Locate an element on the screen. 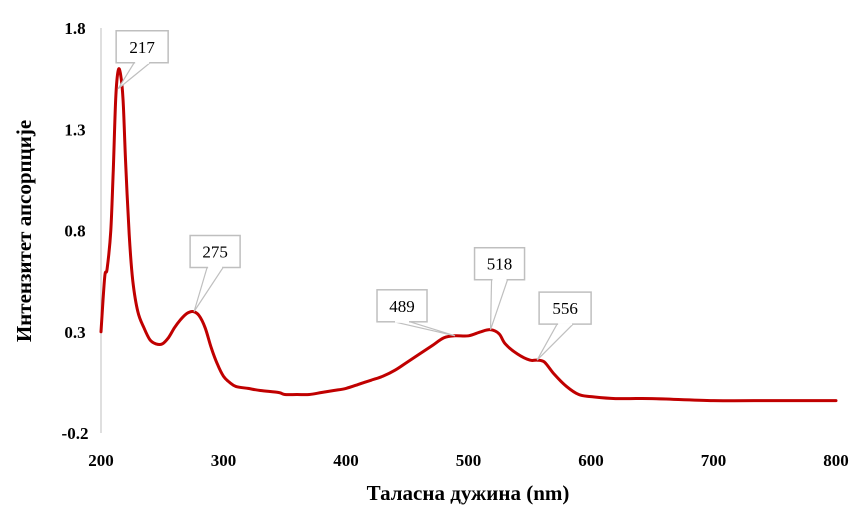 This screenshot has width=857, height=506. y-tick-label: 1.3 is located at coordinates (74, 129).